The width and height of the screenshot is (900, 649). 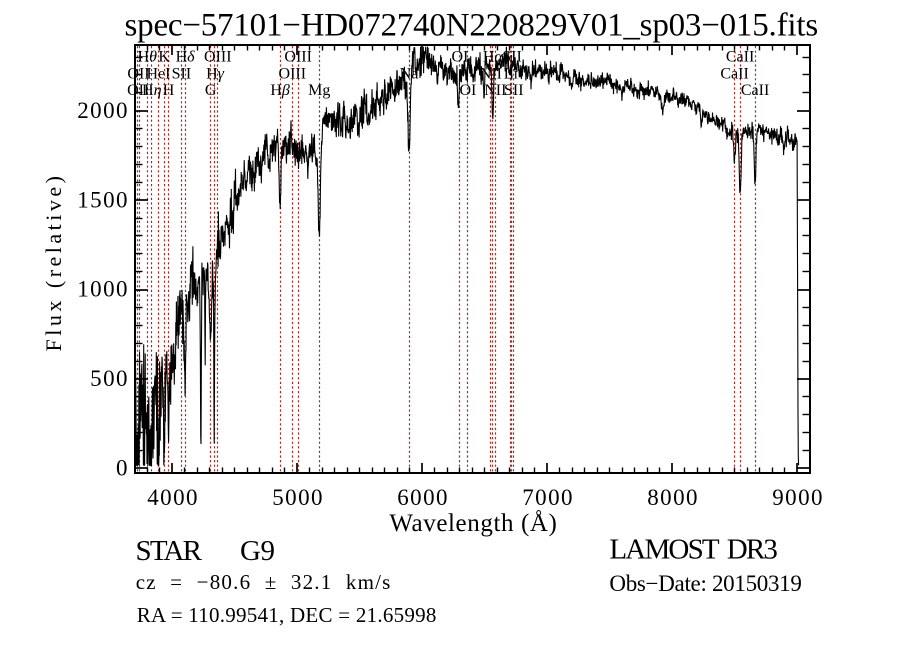 What do you see at coordinates (186, 57) in the screenshot?
I see `svg-text: Hδ` at bounding box center [186, 57].